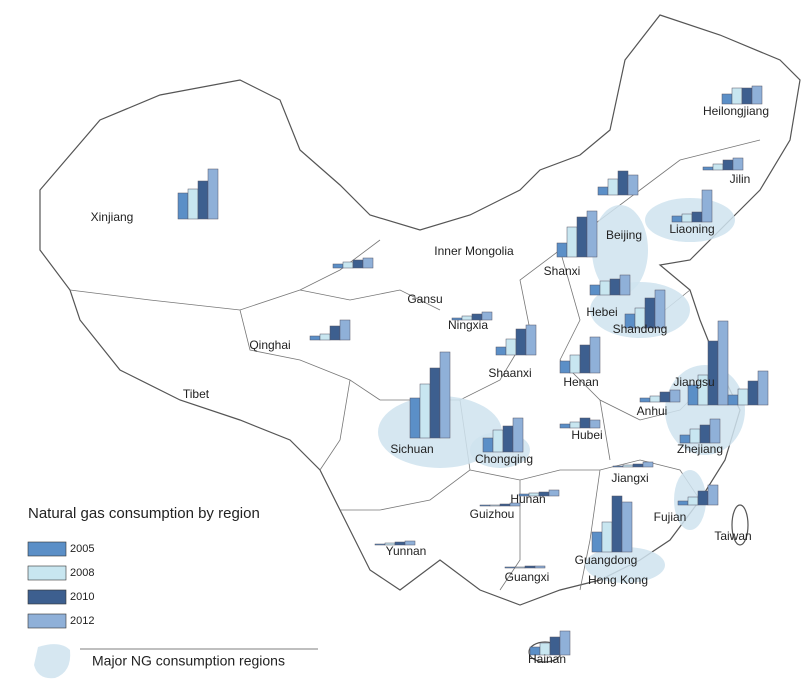 Image resolution: width=808 pixels, height=685 pixels. Describe the element at coordinates (693, 382) in the screenshot. I see `region-label: Jiangsu` at that location.